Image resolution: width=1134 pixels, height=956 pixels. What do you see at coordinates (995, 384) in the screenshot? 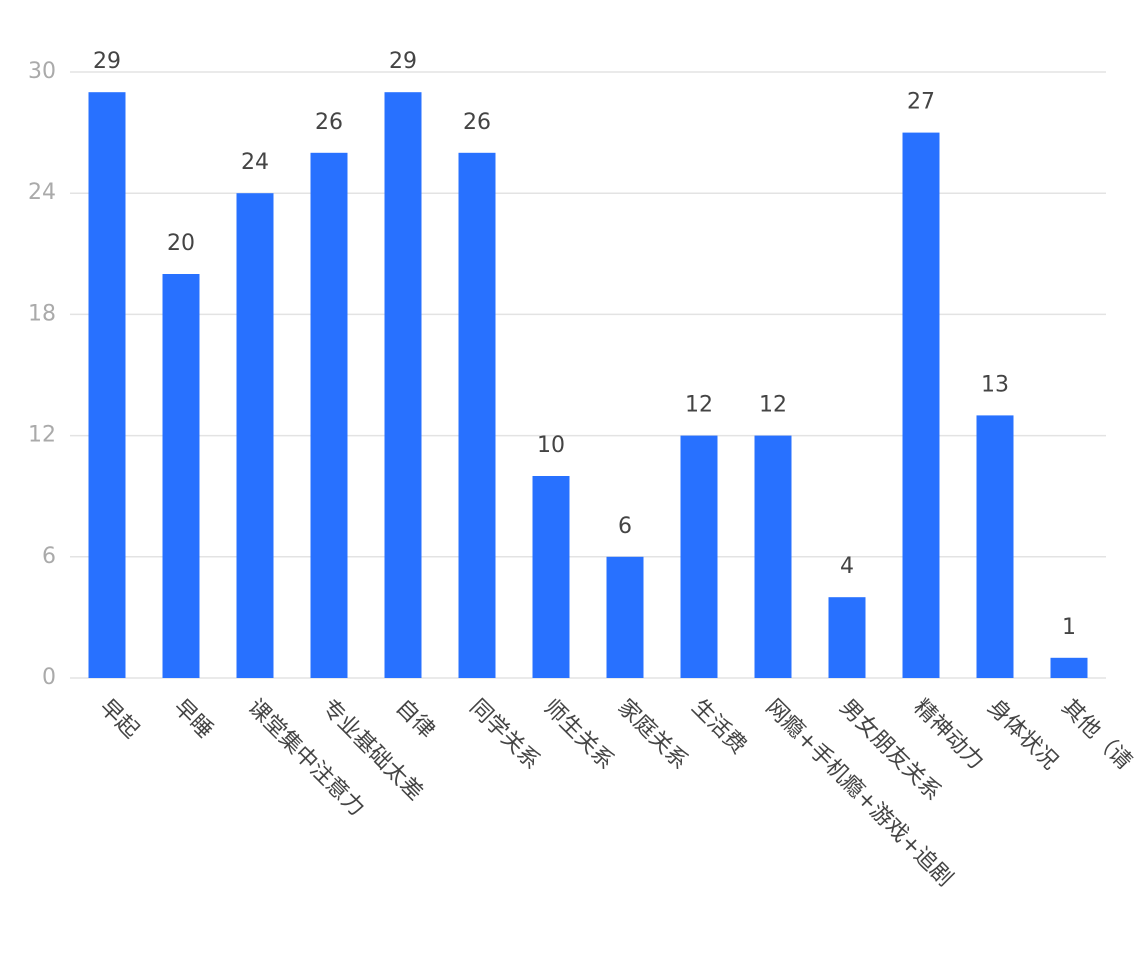
I see `value-label: 13` at bounding box center [995, 384].